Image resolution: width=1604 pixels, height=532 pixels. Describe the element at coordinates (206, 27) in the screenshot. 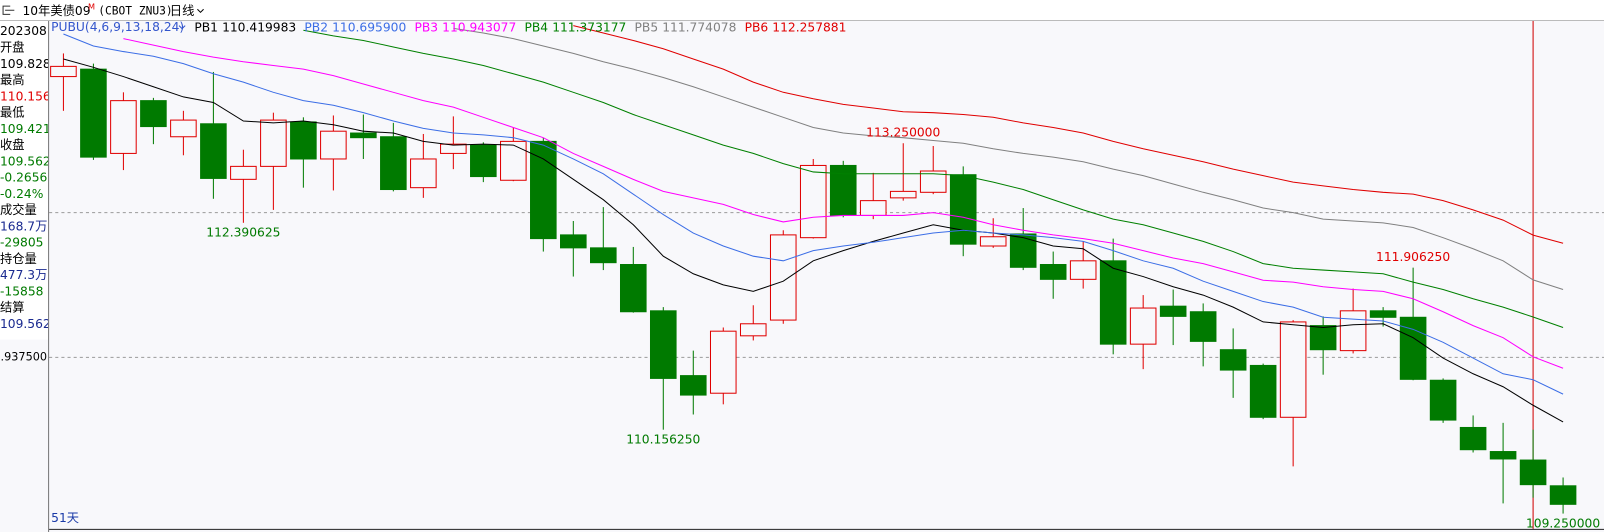

I see `legend-name: PB1` at that location.